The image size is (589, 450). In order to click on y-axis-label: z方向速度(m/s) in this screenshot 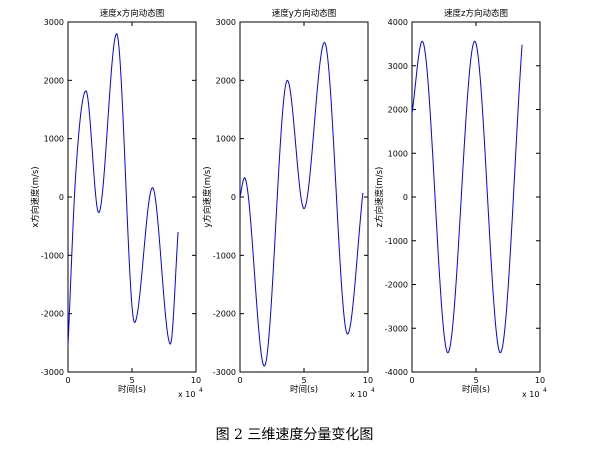, I will do `click(379, 197)`.